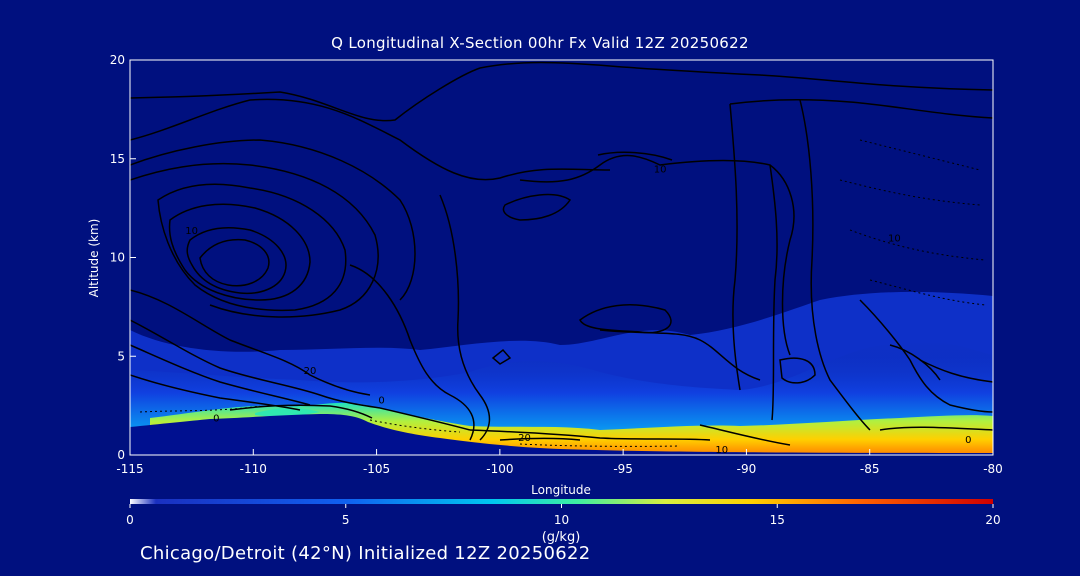  Describe the element at coordinates (130, 520) in the screenshot. I see `colorbar-tick-label: 0` at that location.